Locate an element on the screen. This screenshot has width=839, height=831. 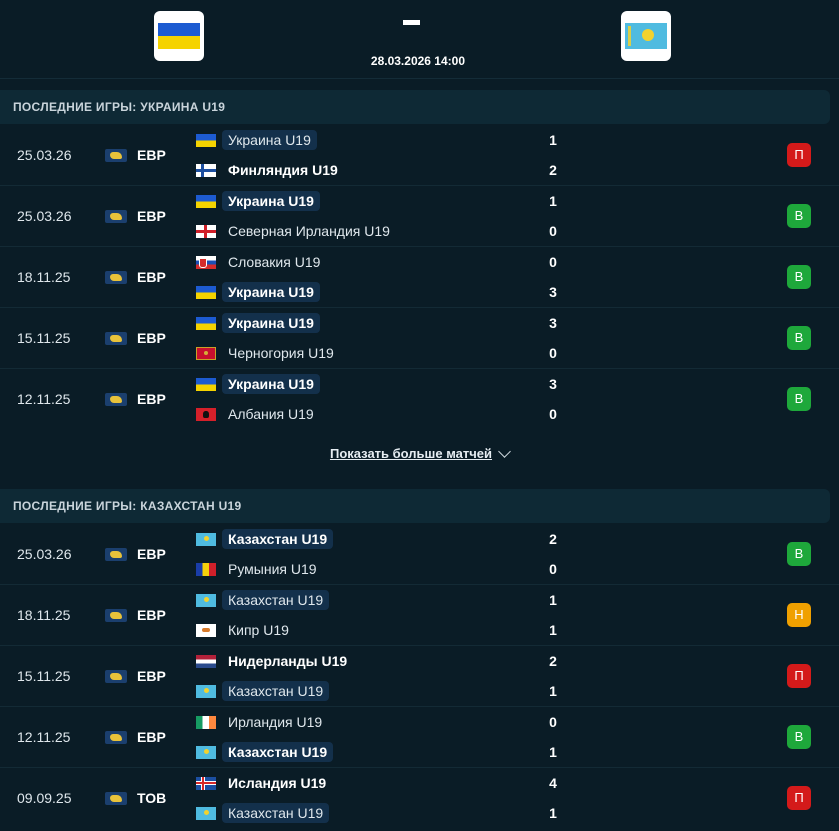
match-row: 25.03.26 ЕВР Казахстан U19 Румыния U19 2 0 В is located at coordinates (419, 554).